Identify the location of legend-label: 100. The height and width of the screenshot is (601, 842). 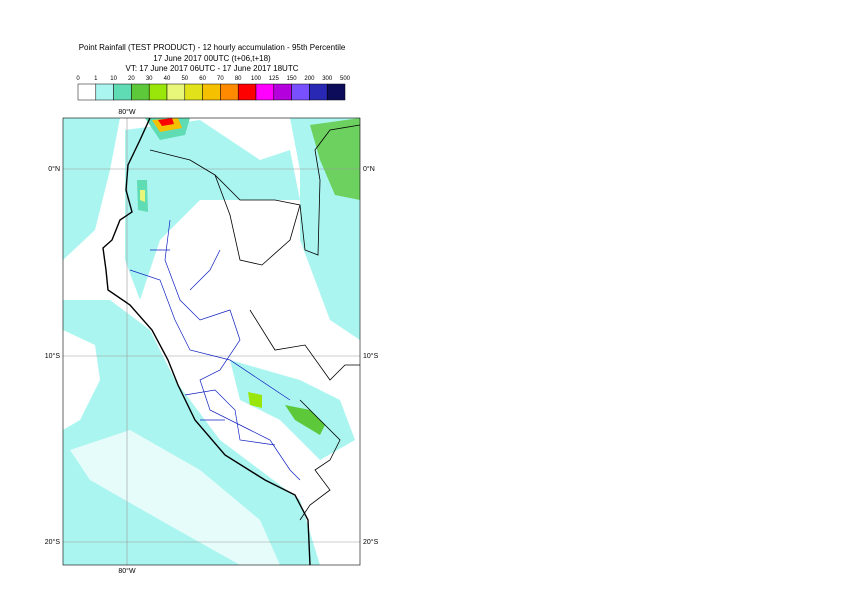
(256, 79).